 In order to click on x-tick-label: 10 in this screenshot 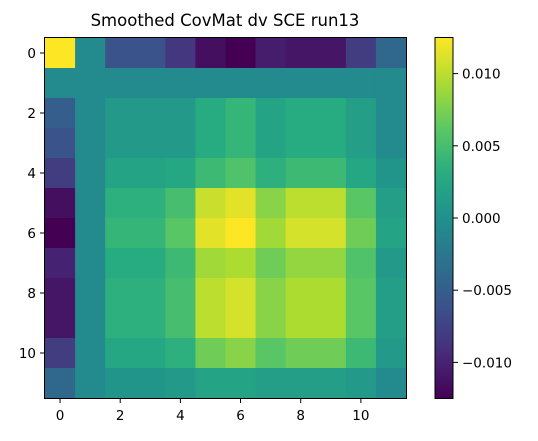, I will do `click(360, 416)`.